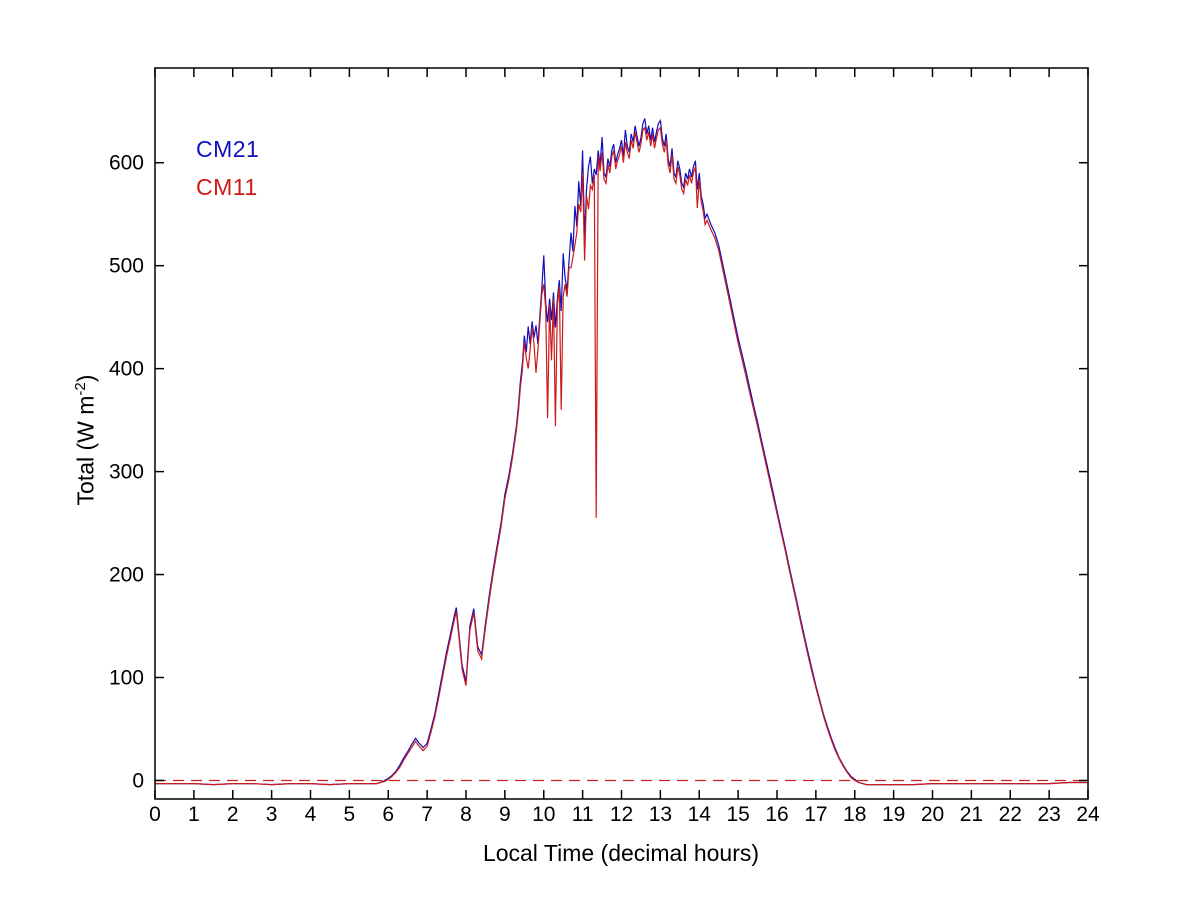 Image resolution: width=1201 pixels, height=900 pixels. What do you see at coordinates (233, 814) in the screenshot?
I see `x-tick-label: 2` at bounding box center [233, 814].